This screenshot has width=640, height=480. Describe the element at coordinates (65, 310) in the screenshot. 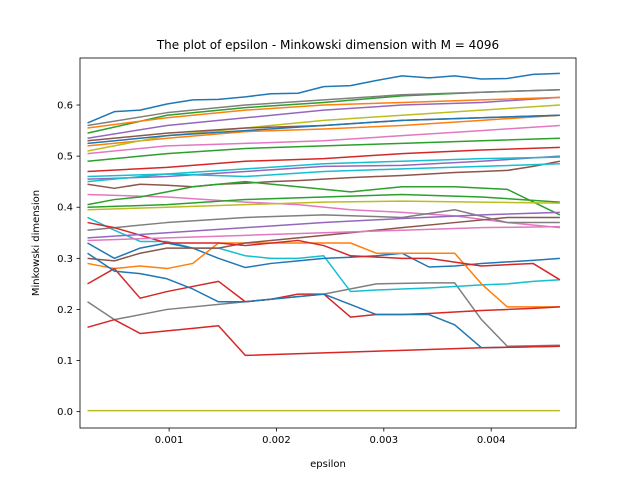

I see `y-tick-label: 0.2` at that location.